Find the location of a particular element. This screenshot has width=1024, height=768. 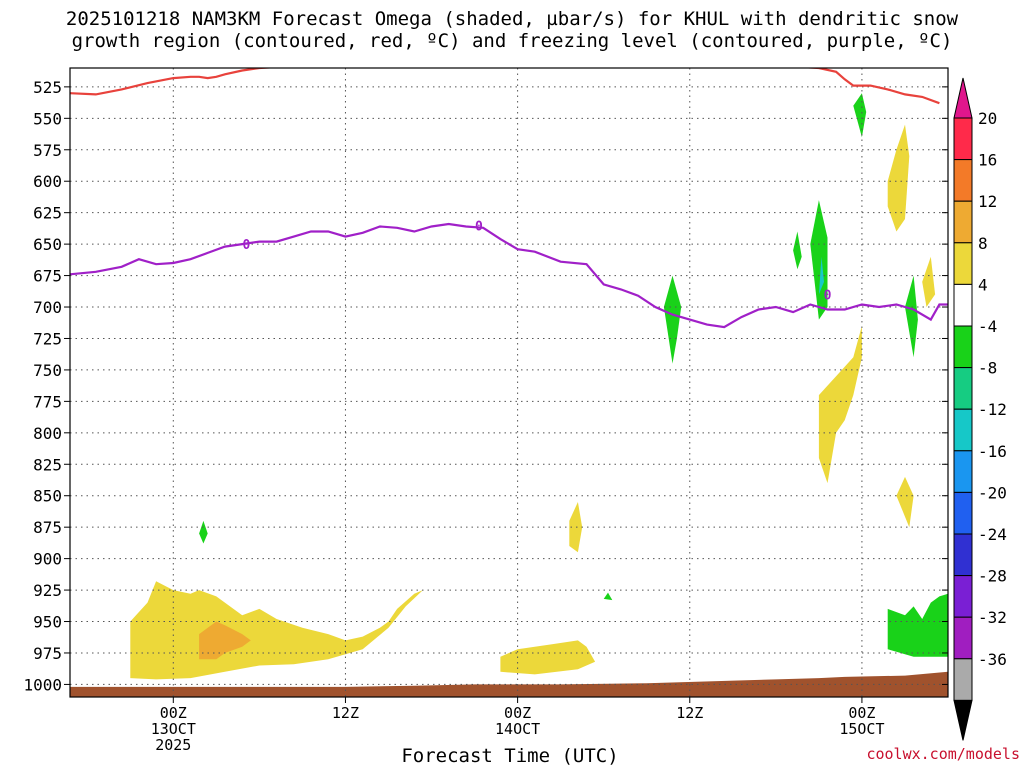

x-axis-label: Forecast Time (UTC) is located at coordinates (510, 756).